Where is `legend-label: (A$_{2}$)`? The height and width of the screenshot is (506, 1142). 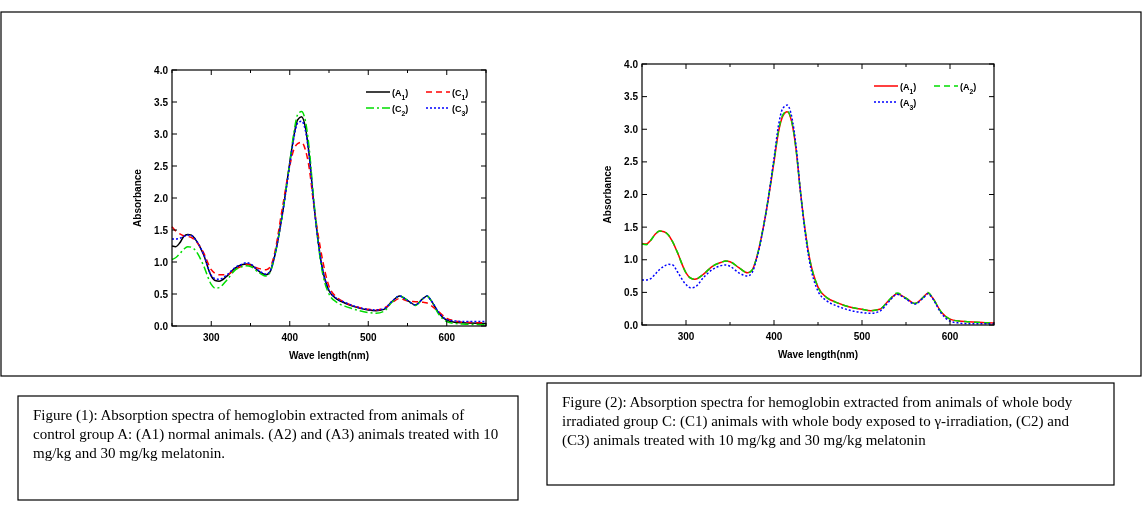 legend-label: (A$_{2}$) is located at coordinates (968, 87).